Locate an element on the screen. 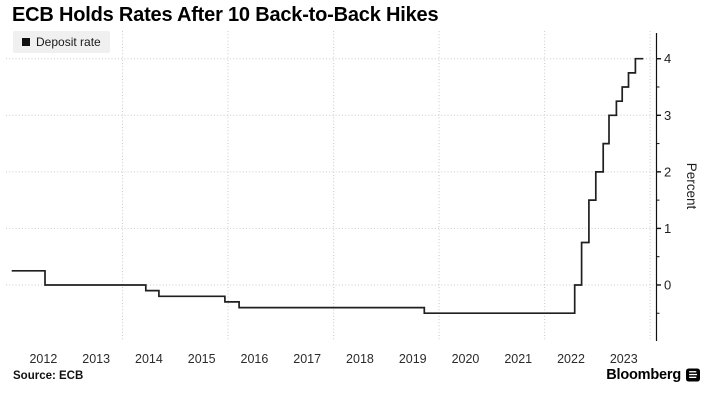  x-tick-label: 2023 is located at coordinates (624, 359).